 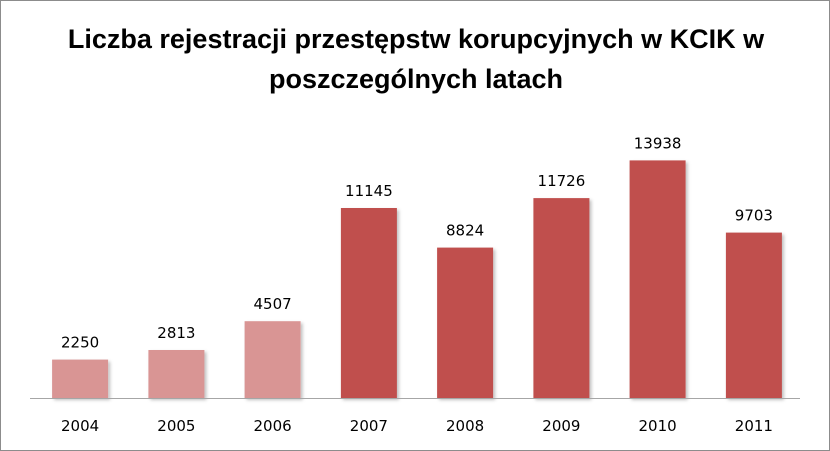 I want to click on x-tick-label-2010: 2010, so click(x=658, y=426).